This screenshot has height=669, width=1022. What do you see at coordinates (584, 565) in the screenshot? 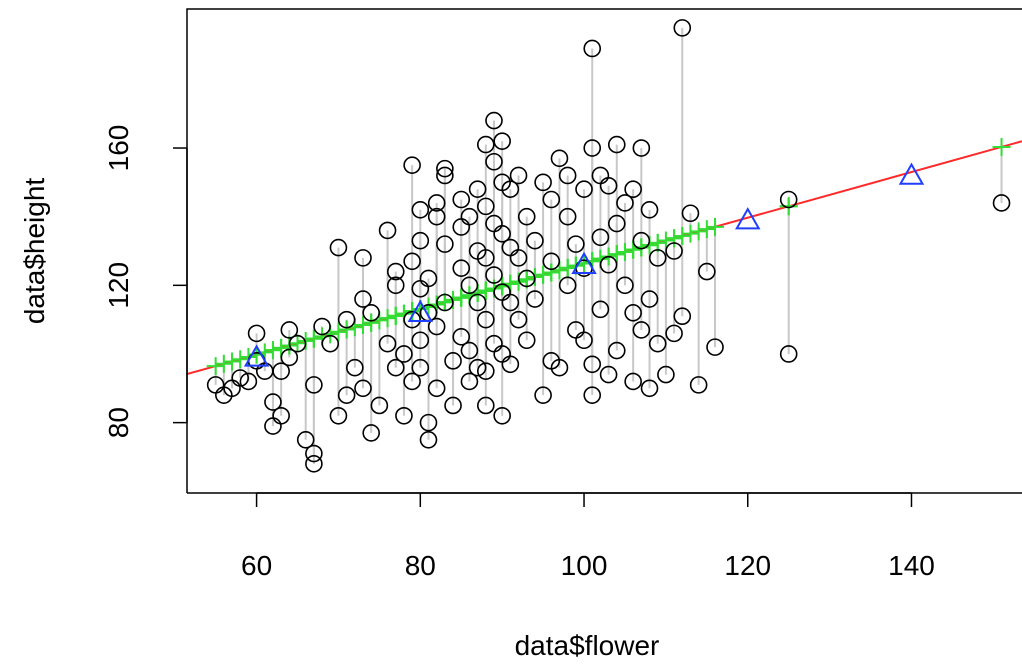
I see `x-tick-label: 100` at bounding box center [584, 565].